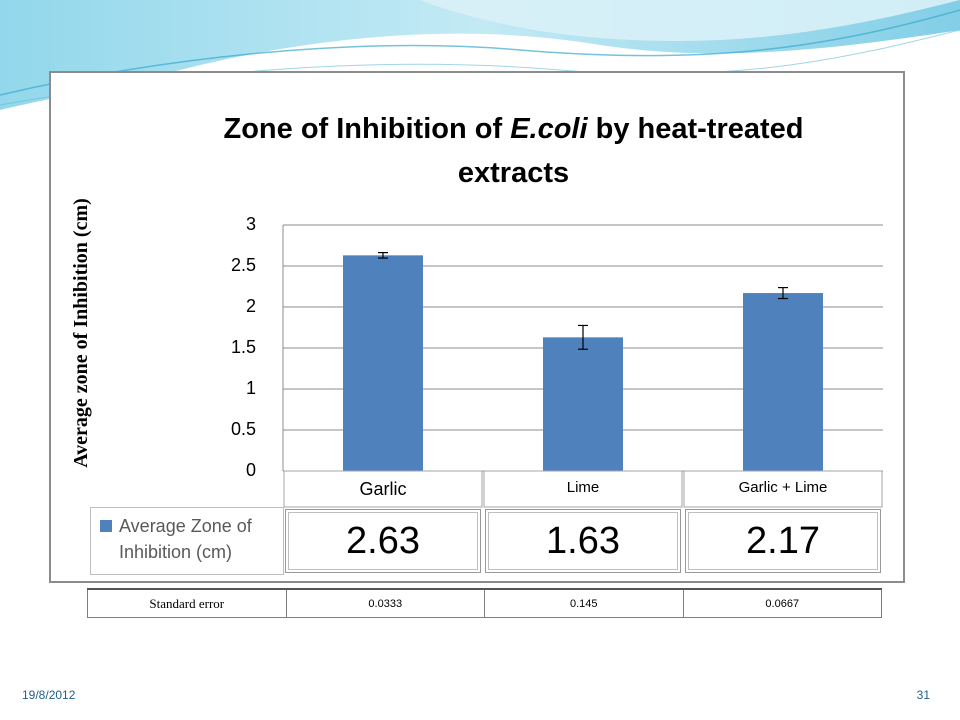  What do you see at coordinates (243, 429) in the screenshot?
I see `y-tick-label: 0.5` at bounding box center [243, 429].